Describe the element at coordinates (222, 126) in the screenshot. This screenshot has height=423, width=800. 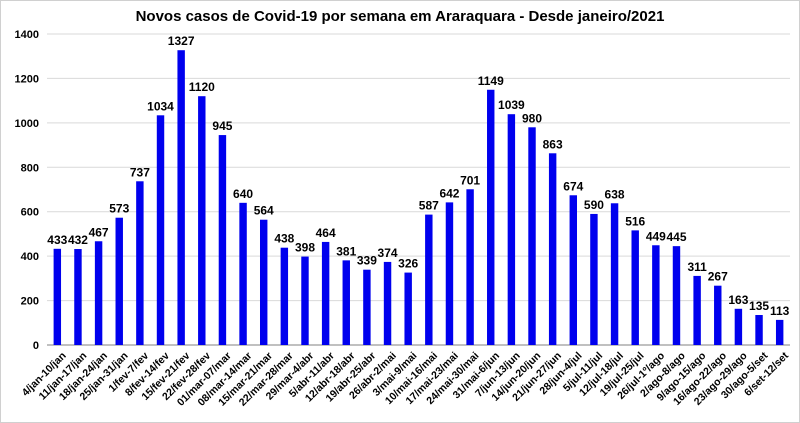
I see `data-label: 945` at that location.